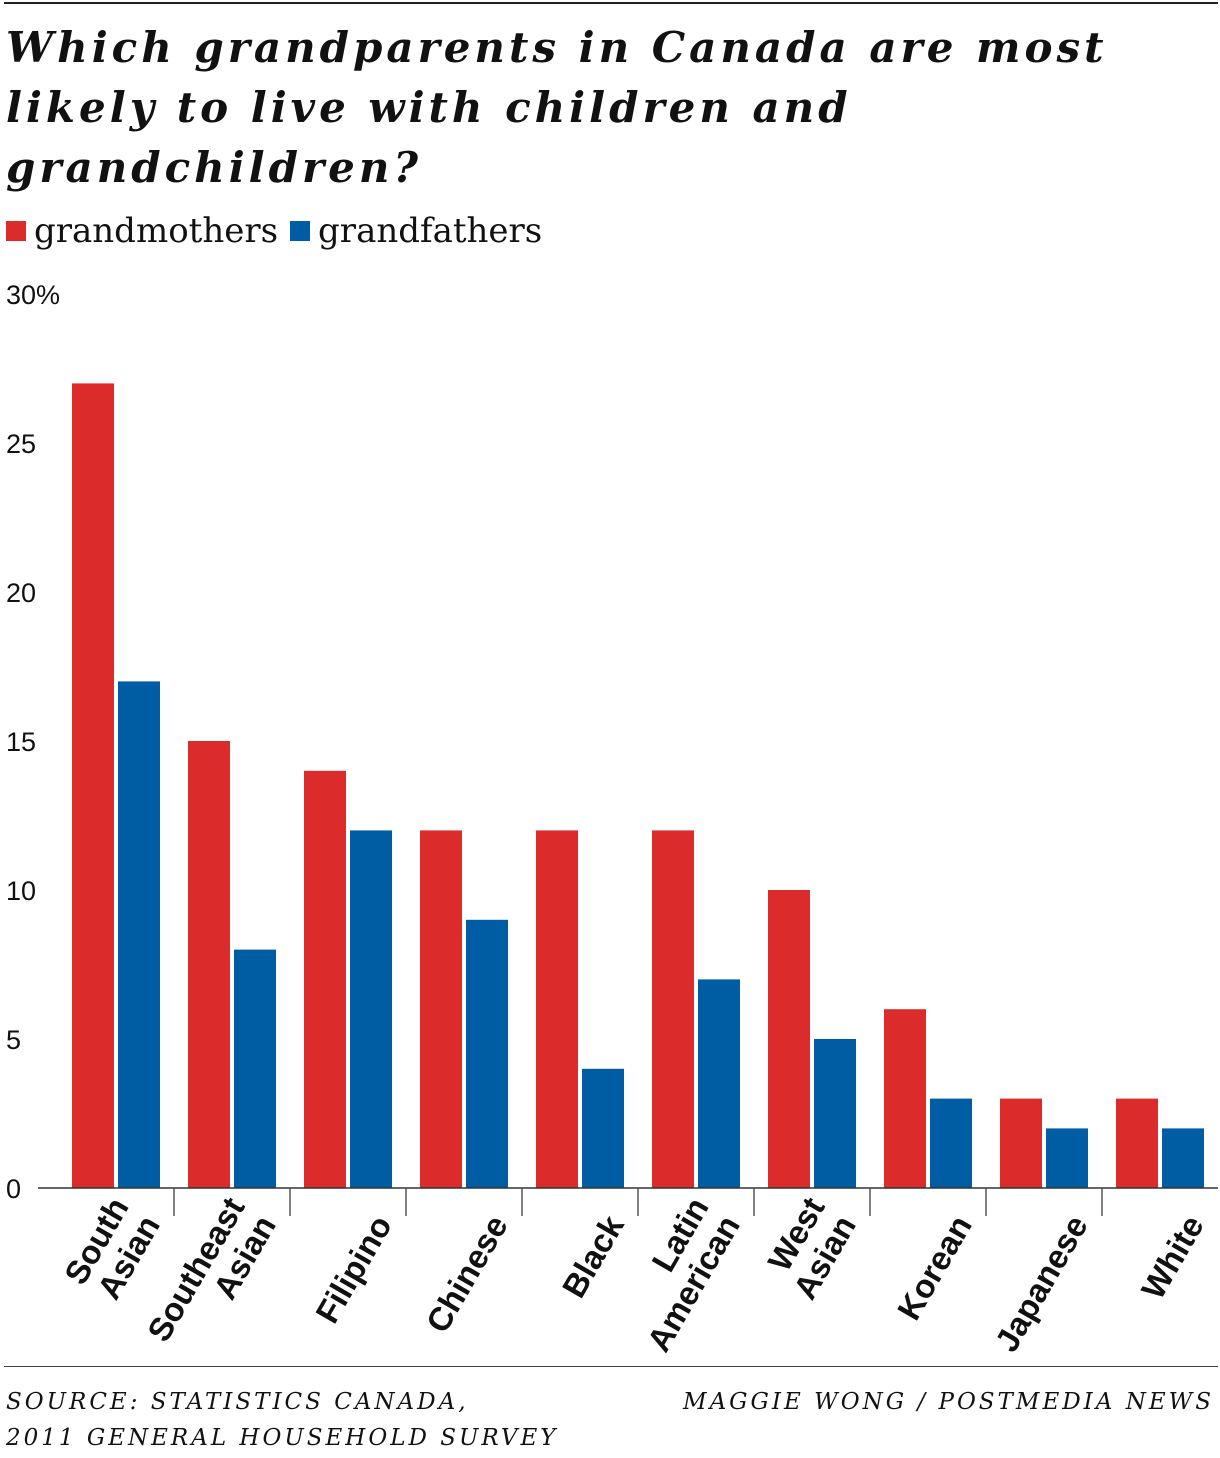 The height and width of the screenshot is (1458, 1220). What do you see at coordinates (282, 1438) in the screenshot?
I see `source-line-2: 2011 GENERAL HOUSEHOLD SURVEY` at bounding box center [282, 1438].